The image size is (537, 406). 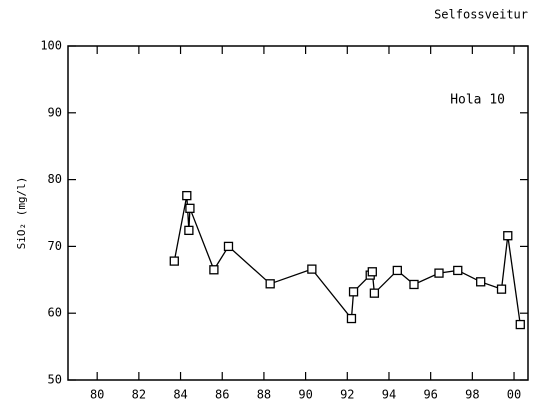 I want to click on annotation: Hola 10, so click(x=477, y=100).